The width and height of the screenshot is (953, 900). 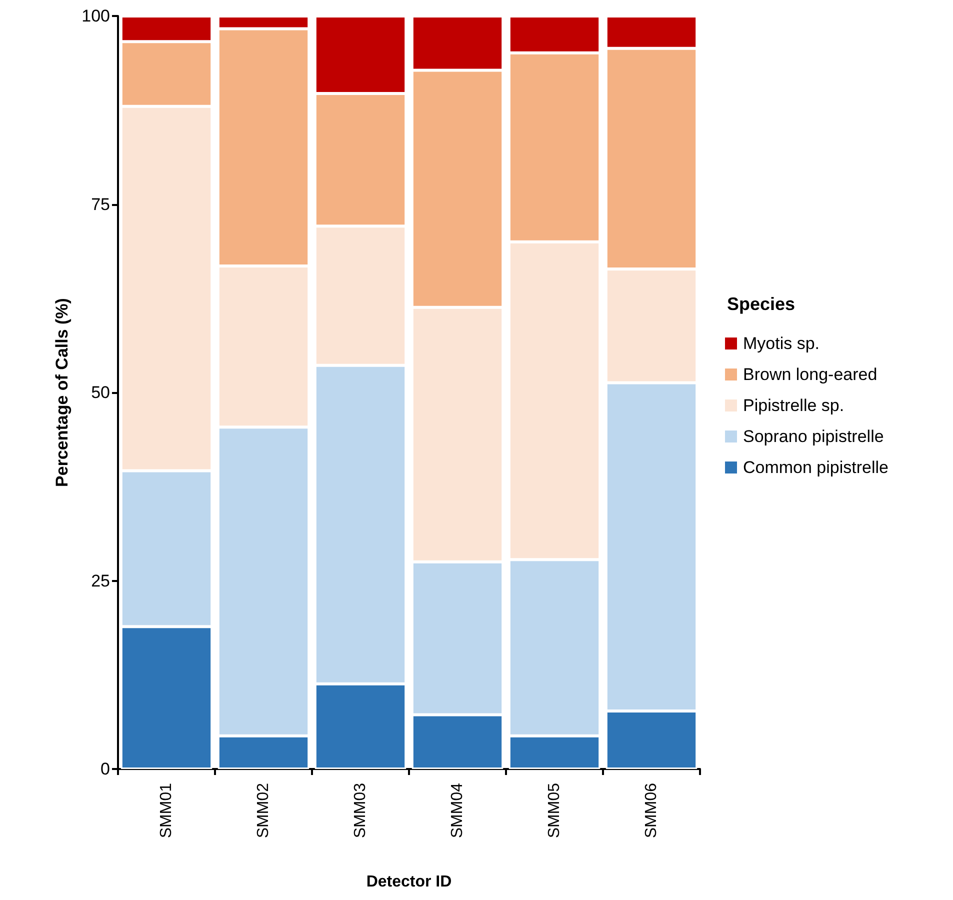 What do you see at coordinates (793, 405) in the screenshot?
I see `legend-label: Pipistrelle sp.` at bounding box center [793, 405].